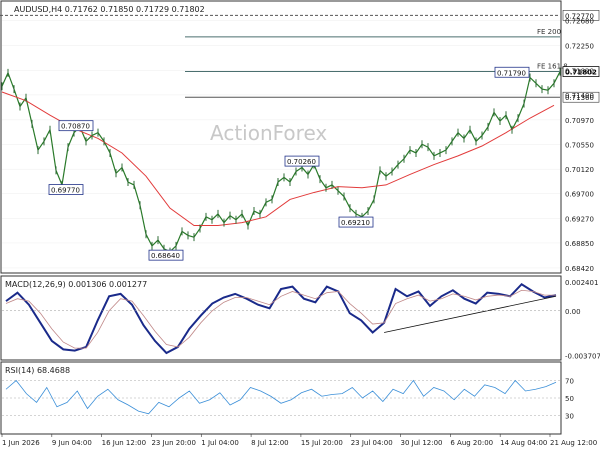 This screenshot has width=600, height=454. I want to click on swing-label: 0.69210, so click(355, 223).